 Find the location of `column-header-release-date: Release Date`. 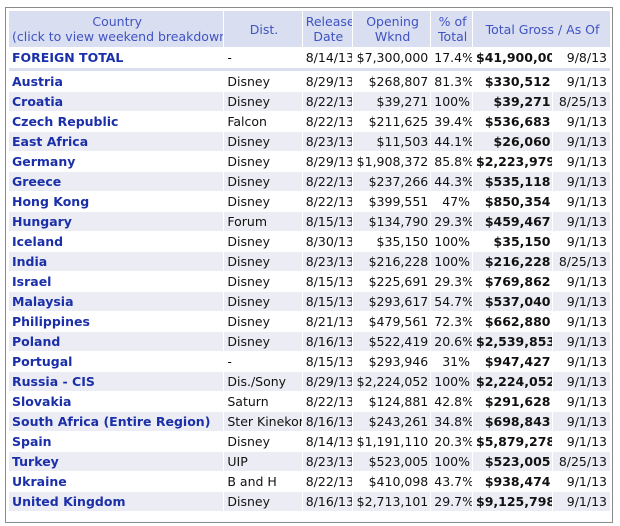

column-header-release-date: Release Date is located at coordinates (327, 29).